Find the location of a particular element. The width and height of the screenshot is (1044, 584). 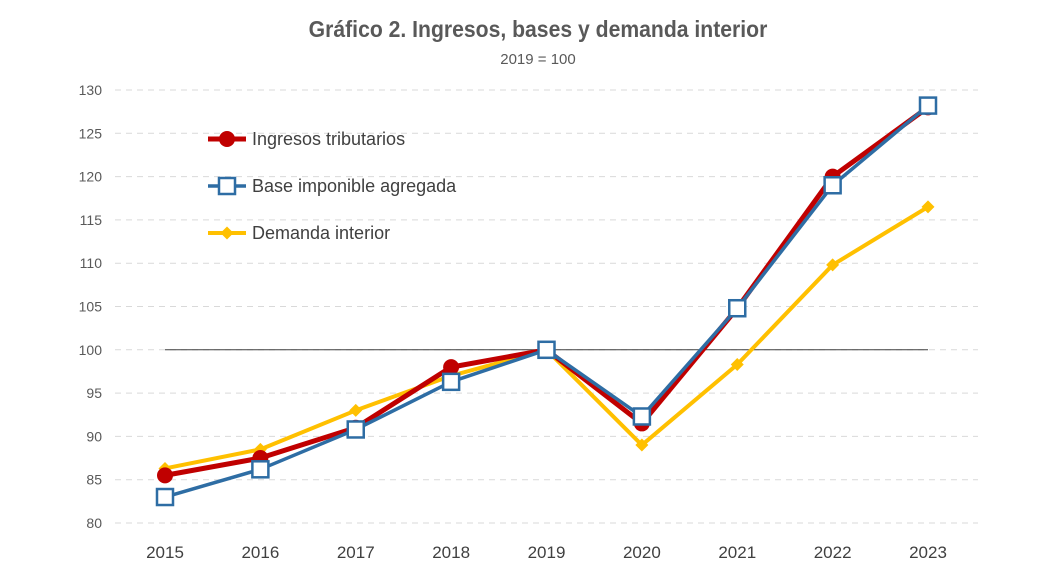

x-tick-label-2022: 2022 is located at coordinates (833, 552).